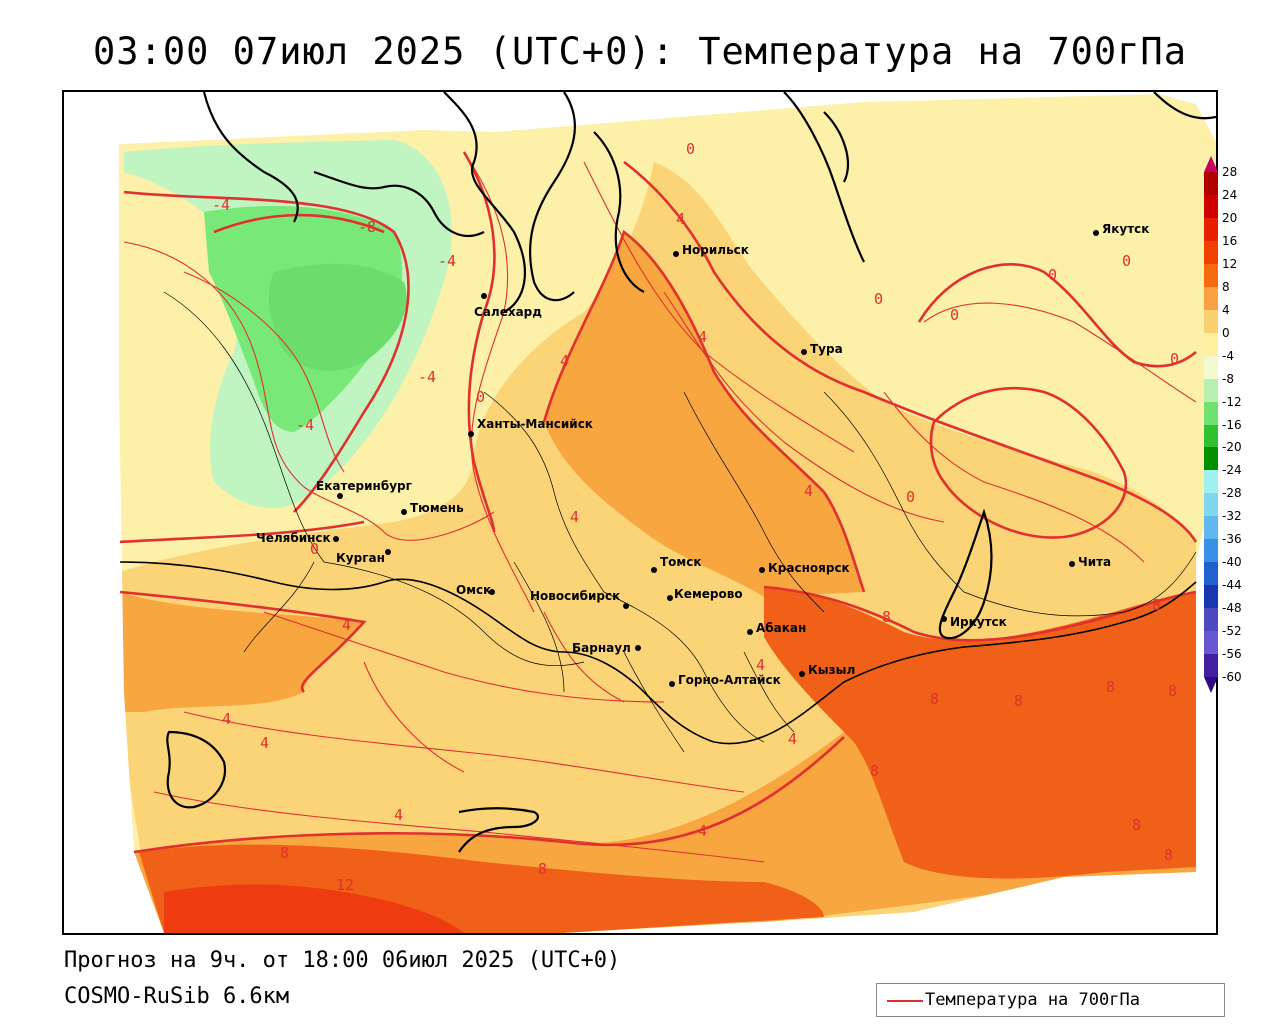 Image resolution: width=1280 pixels, height=1024 pixels. What do you see at coordinates (1232, 654) in the screenshot?
I see `scale-tick-label: -56` at bounding box center [1232, 654].